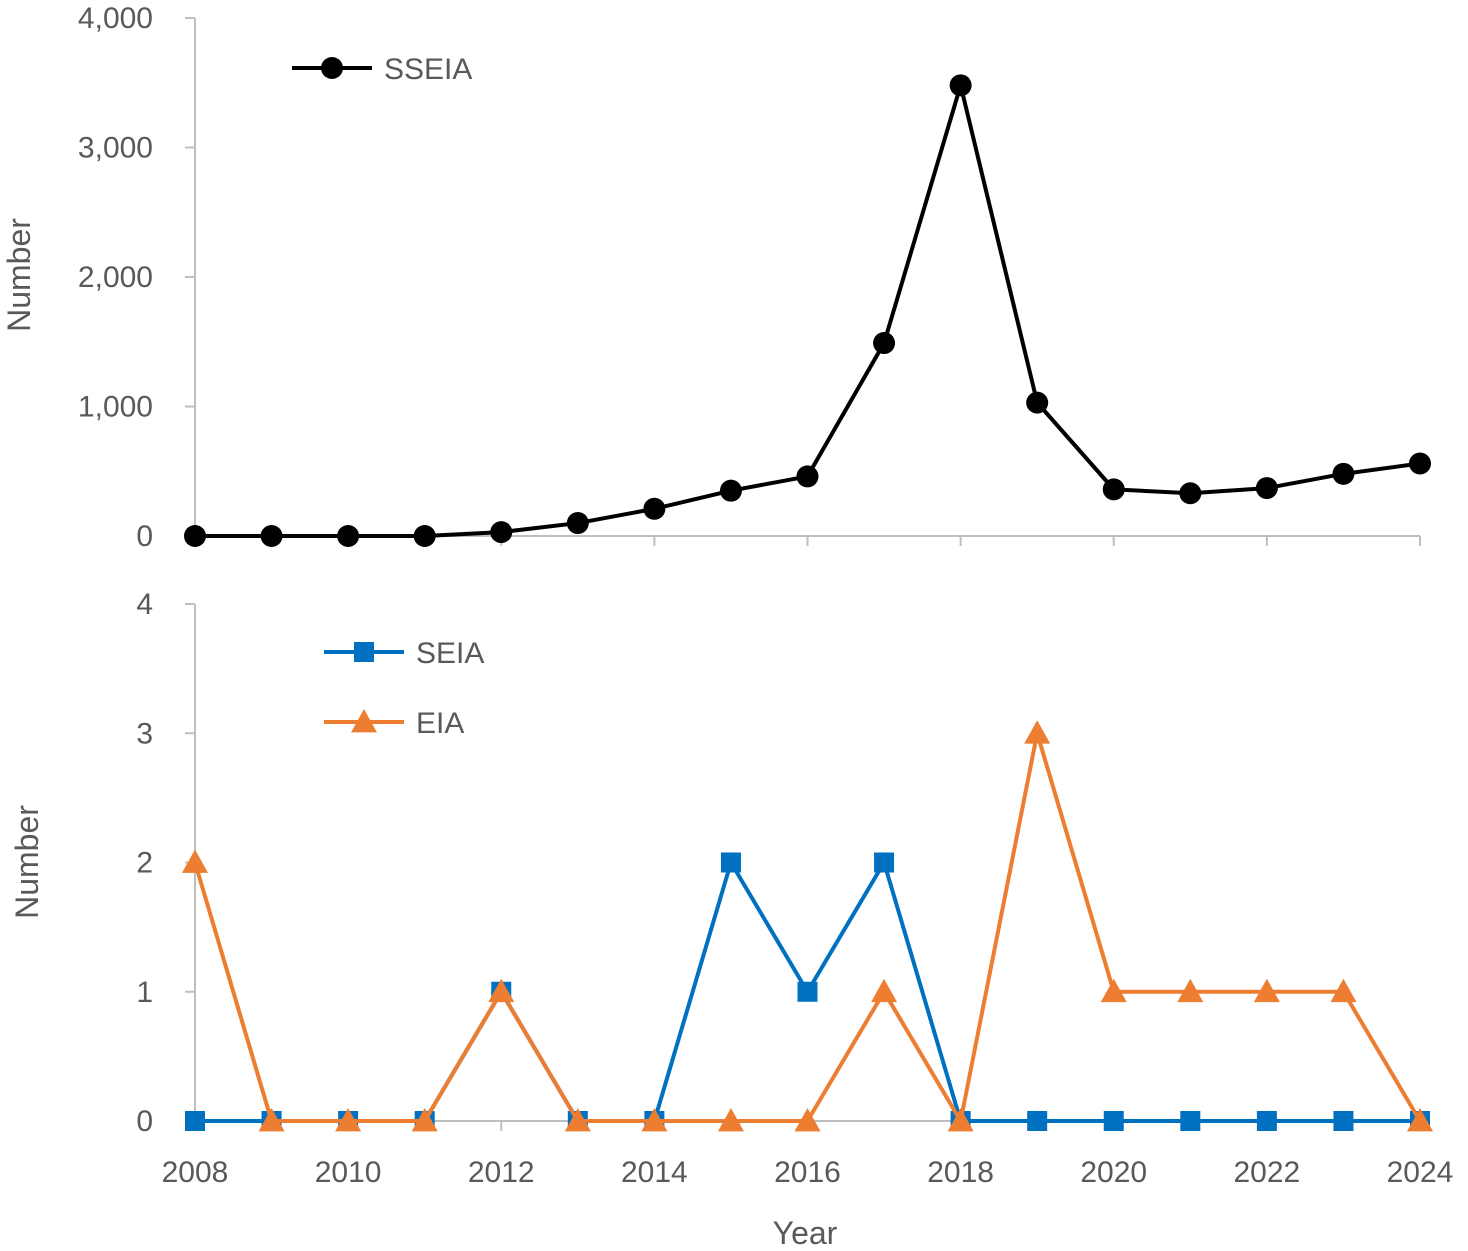 This screenshot has height=1251, width=1468. What do you see at coordinates (1113, 1172) in the screenshot?
I see `x-tick-label: 2020` at bounding box center [1113, 1172].